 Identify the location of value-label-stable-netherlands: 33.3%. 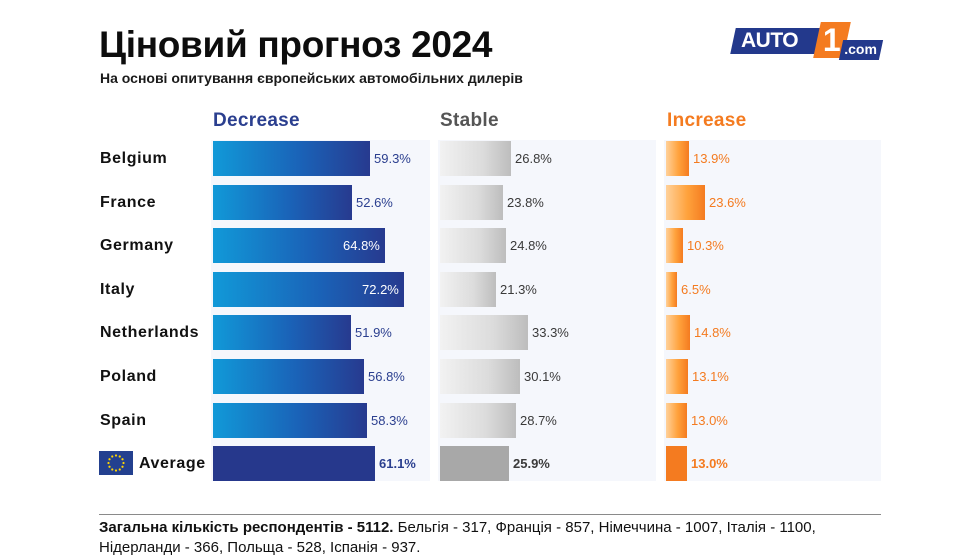
(550, 333).